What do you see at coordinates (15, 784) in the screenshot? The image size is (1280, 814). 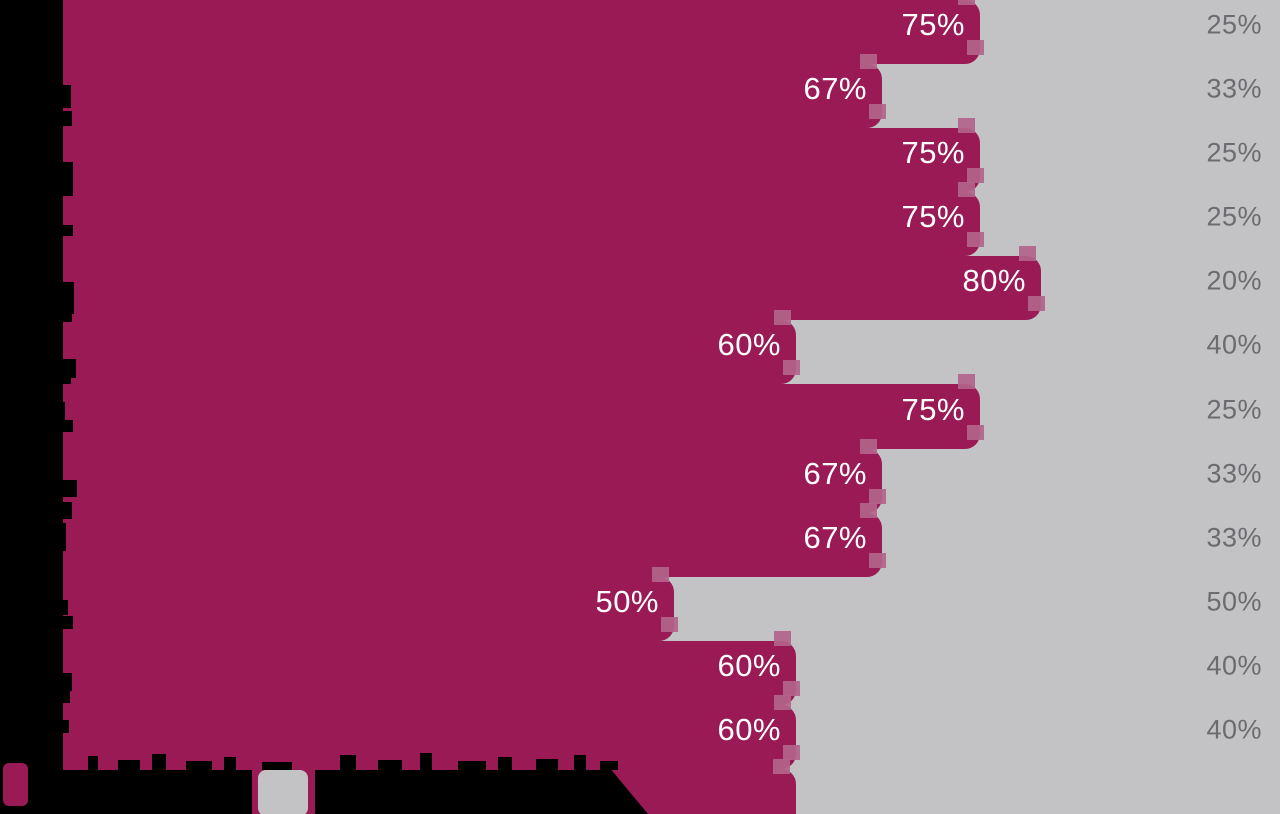 I see `legend-swatch-primary` at bounding box center [15, 784].